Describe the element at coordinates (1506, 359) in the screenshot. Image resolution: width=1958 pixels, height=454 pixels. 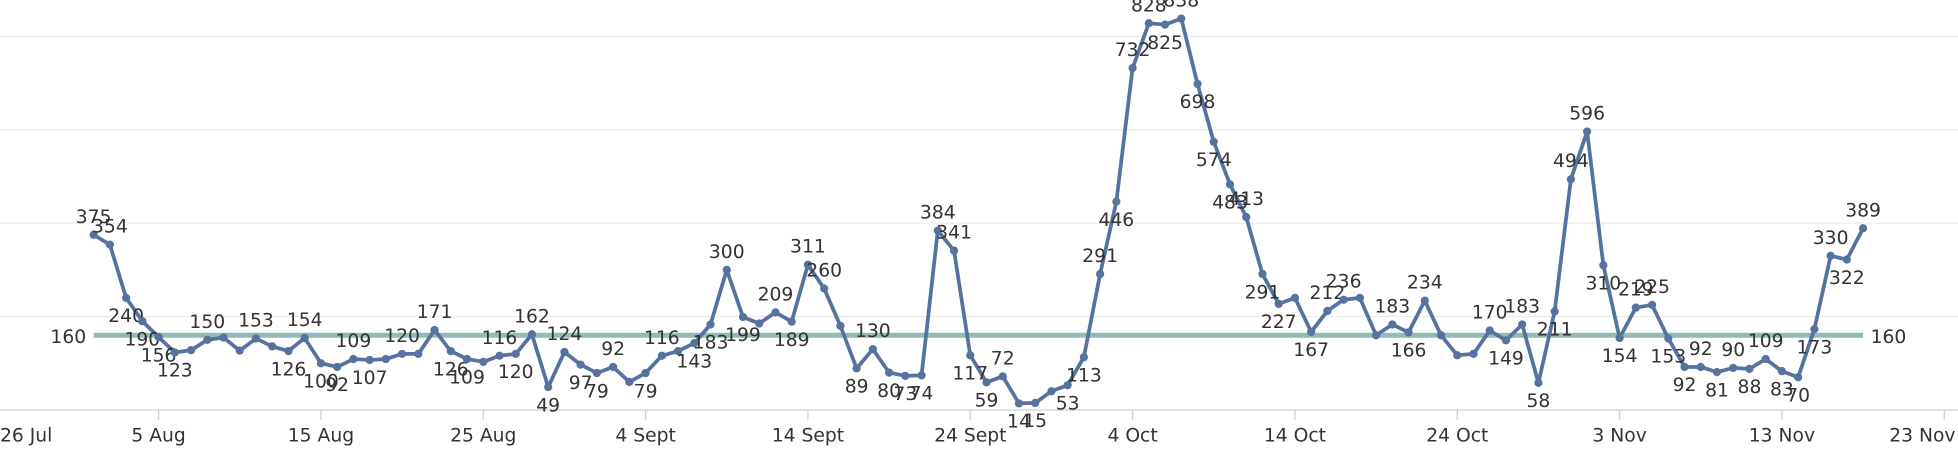
I see `value-label: 149` at that location.